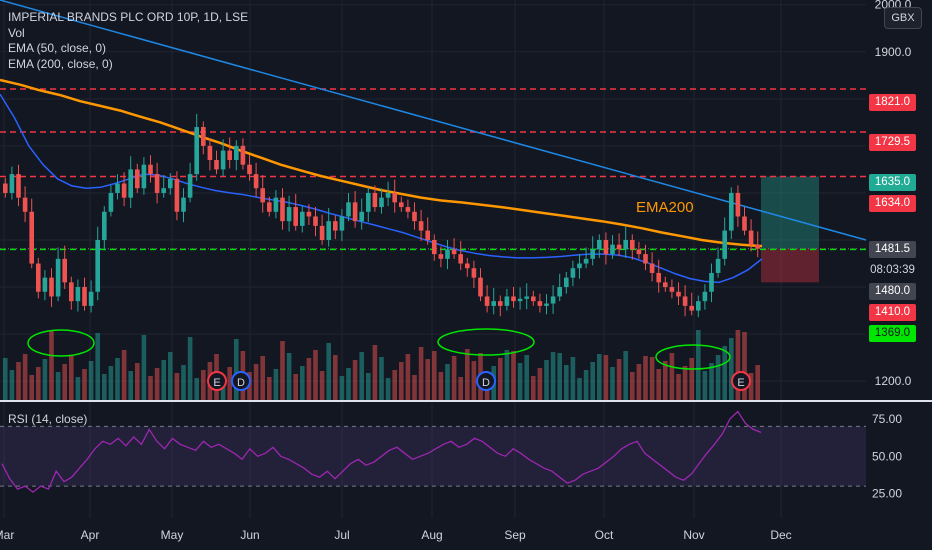 The width and height of the screenshot is (932, 550). What do you see at coordinates (693, 535) in the screenshot?
I see `x-tick-label: Nov` at bounding box center [693, 535].